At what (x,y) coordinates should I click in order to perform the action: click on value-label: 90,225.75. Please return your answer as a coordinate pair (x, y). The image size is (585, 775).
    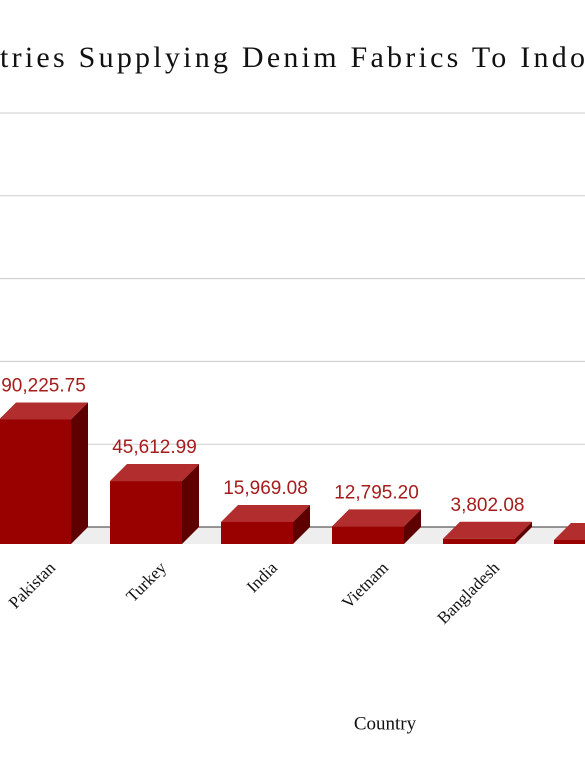
    Looking at the image, I should click on (43, 386).